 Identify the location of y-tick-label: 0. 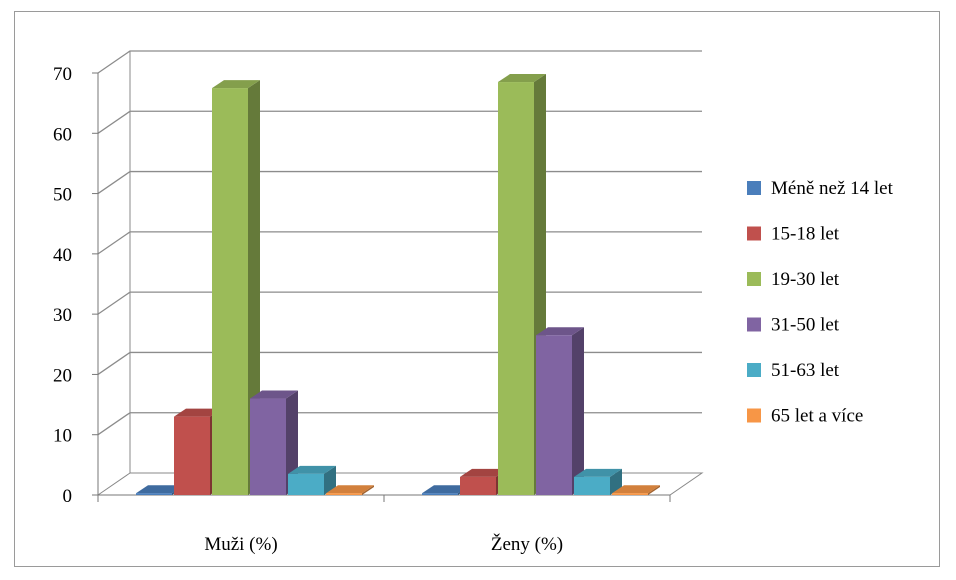
(68, 496).